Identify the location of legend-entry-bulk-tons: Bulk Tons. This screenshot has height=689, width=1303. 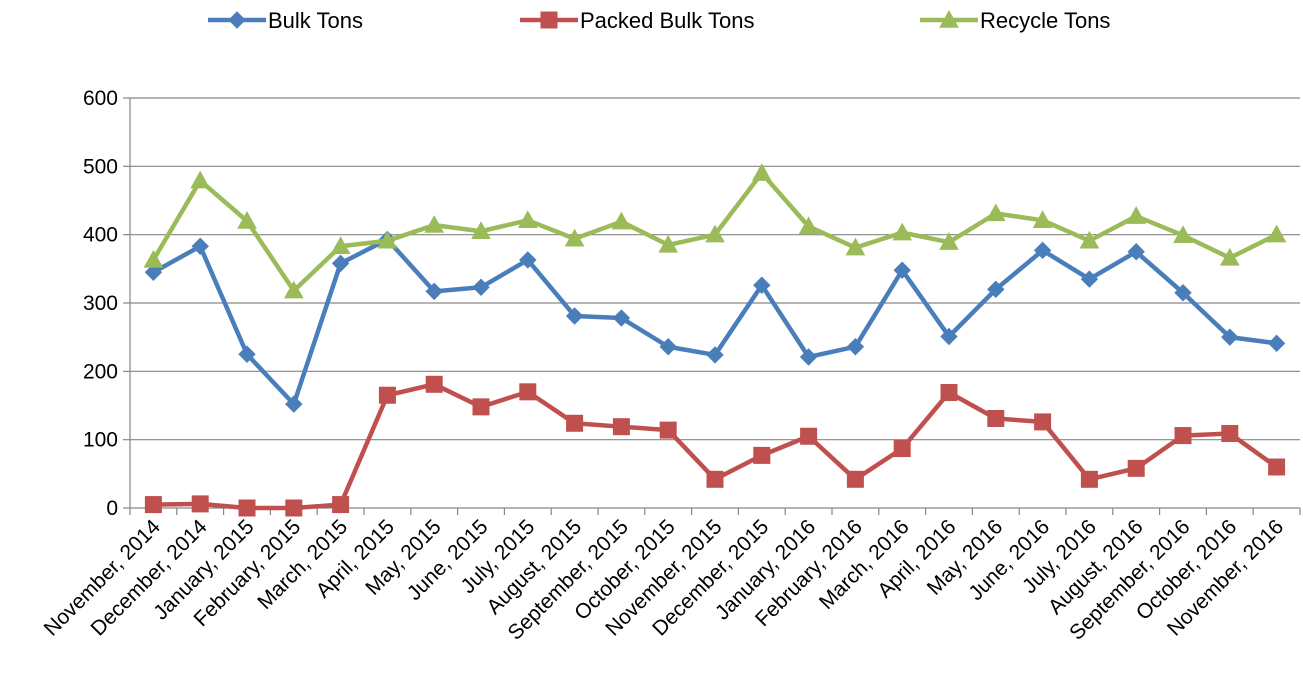
(285, 20).